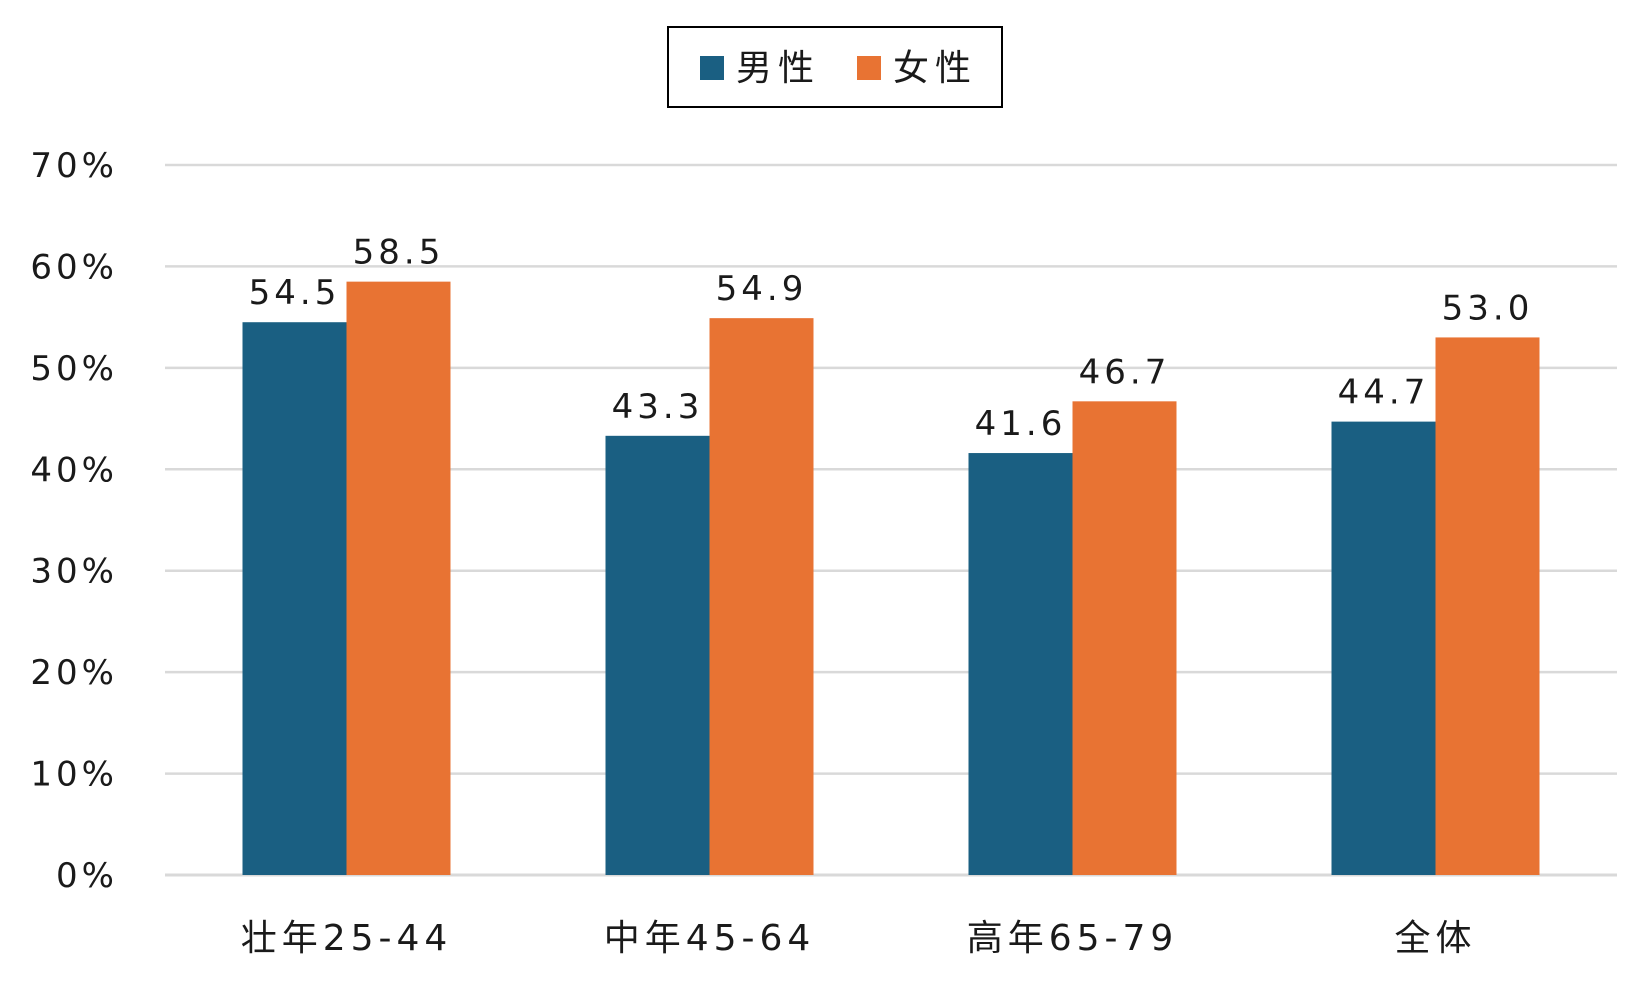 This screenshot has height=990, width=1650. Describe the element at coordinates (762, 289) in the screenshot. I see `data-label: 54.9` at that location.